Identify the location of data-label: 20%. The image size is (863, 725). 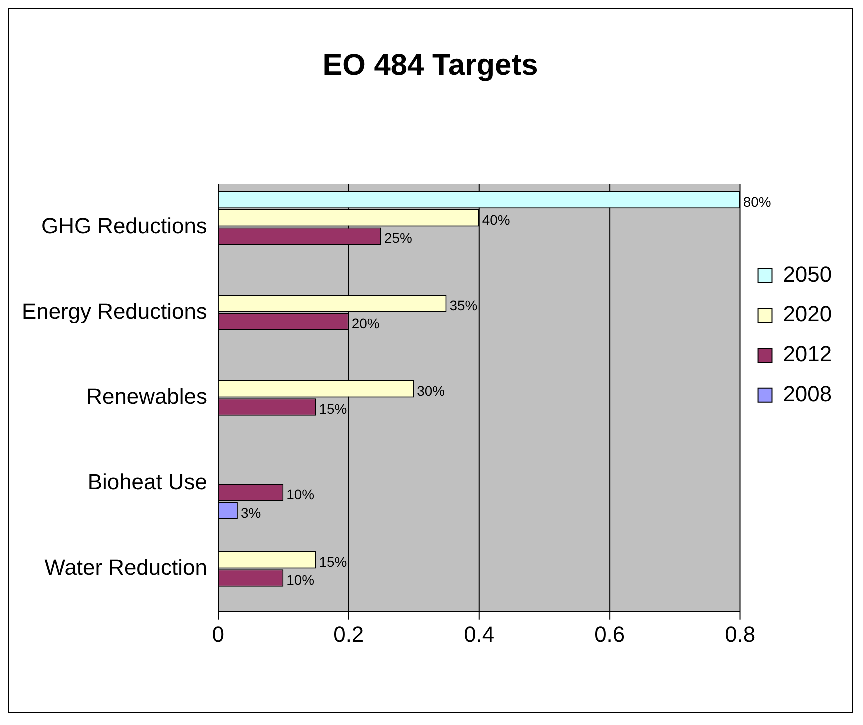
(366, 324).